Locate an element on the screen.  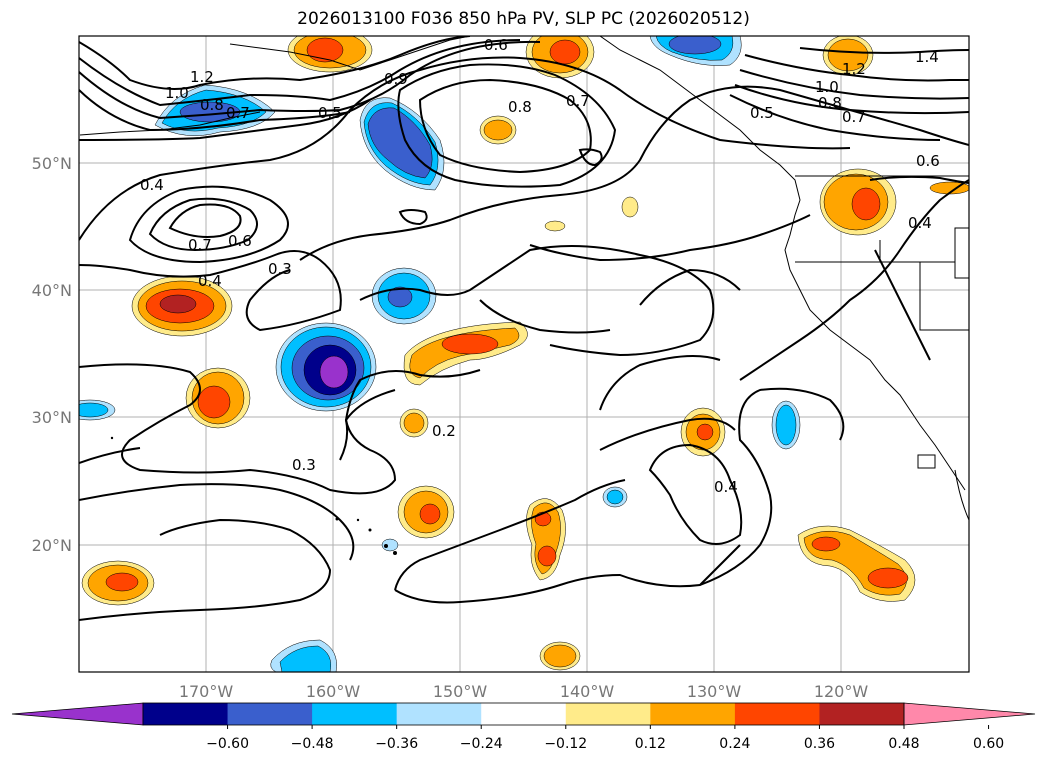
colorbar-tick-label: 0.48 is located at coordinates (903, 744).